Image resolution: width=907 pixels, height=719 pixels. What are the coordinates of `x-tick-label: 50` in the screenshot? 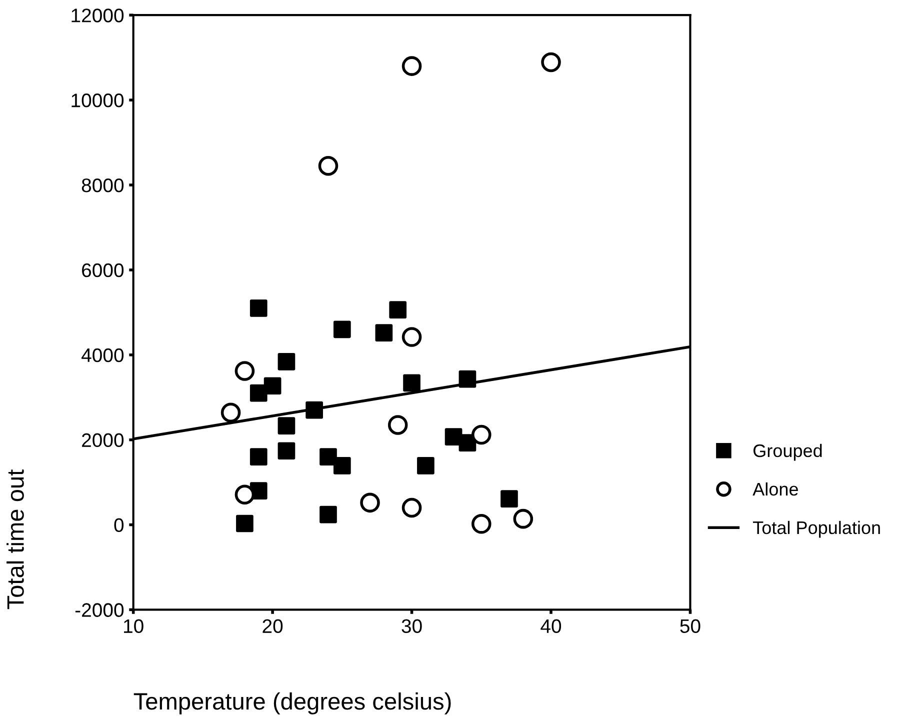 It's located at (690, 626).